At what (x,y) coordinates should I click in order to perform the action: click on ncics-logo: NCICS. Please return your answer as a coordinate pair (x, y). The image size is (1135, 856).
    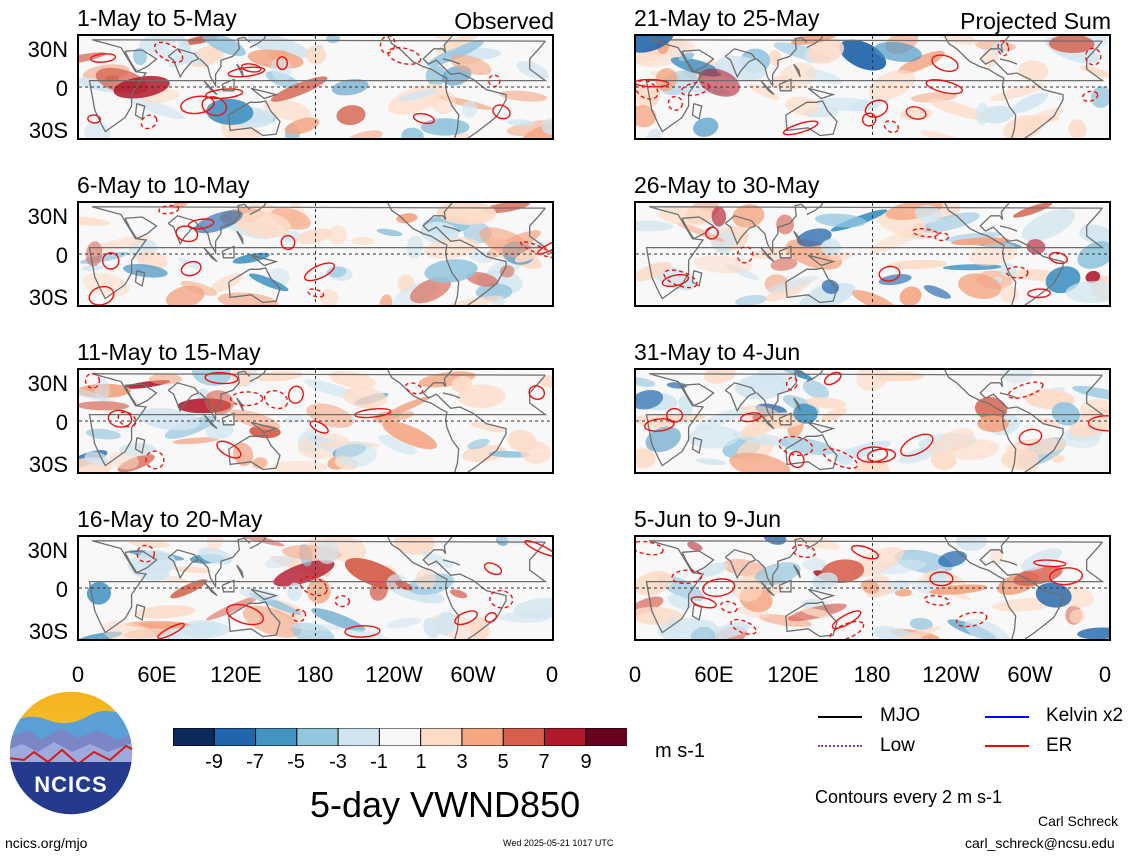
    Looking at the image, I should click on (71, 753).